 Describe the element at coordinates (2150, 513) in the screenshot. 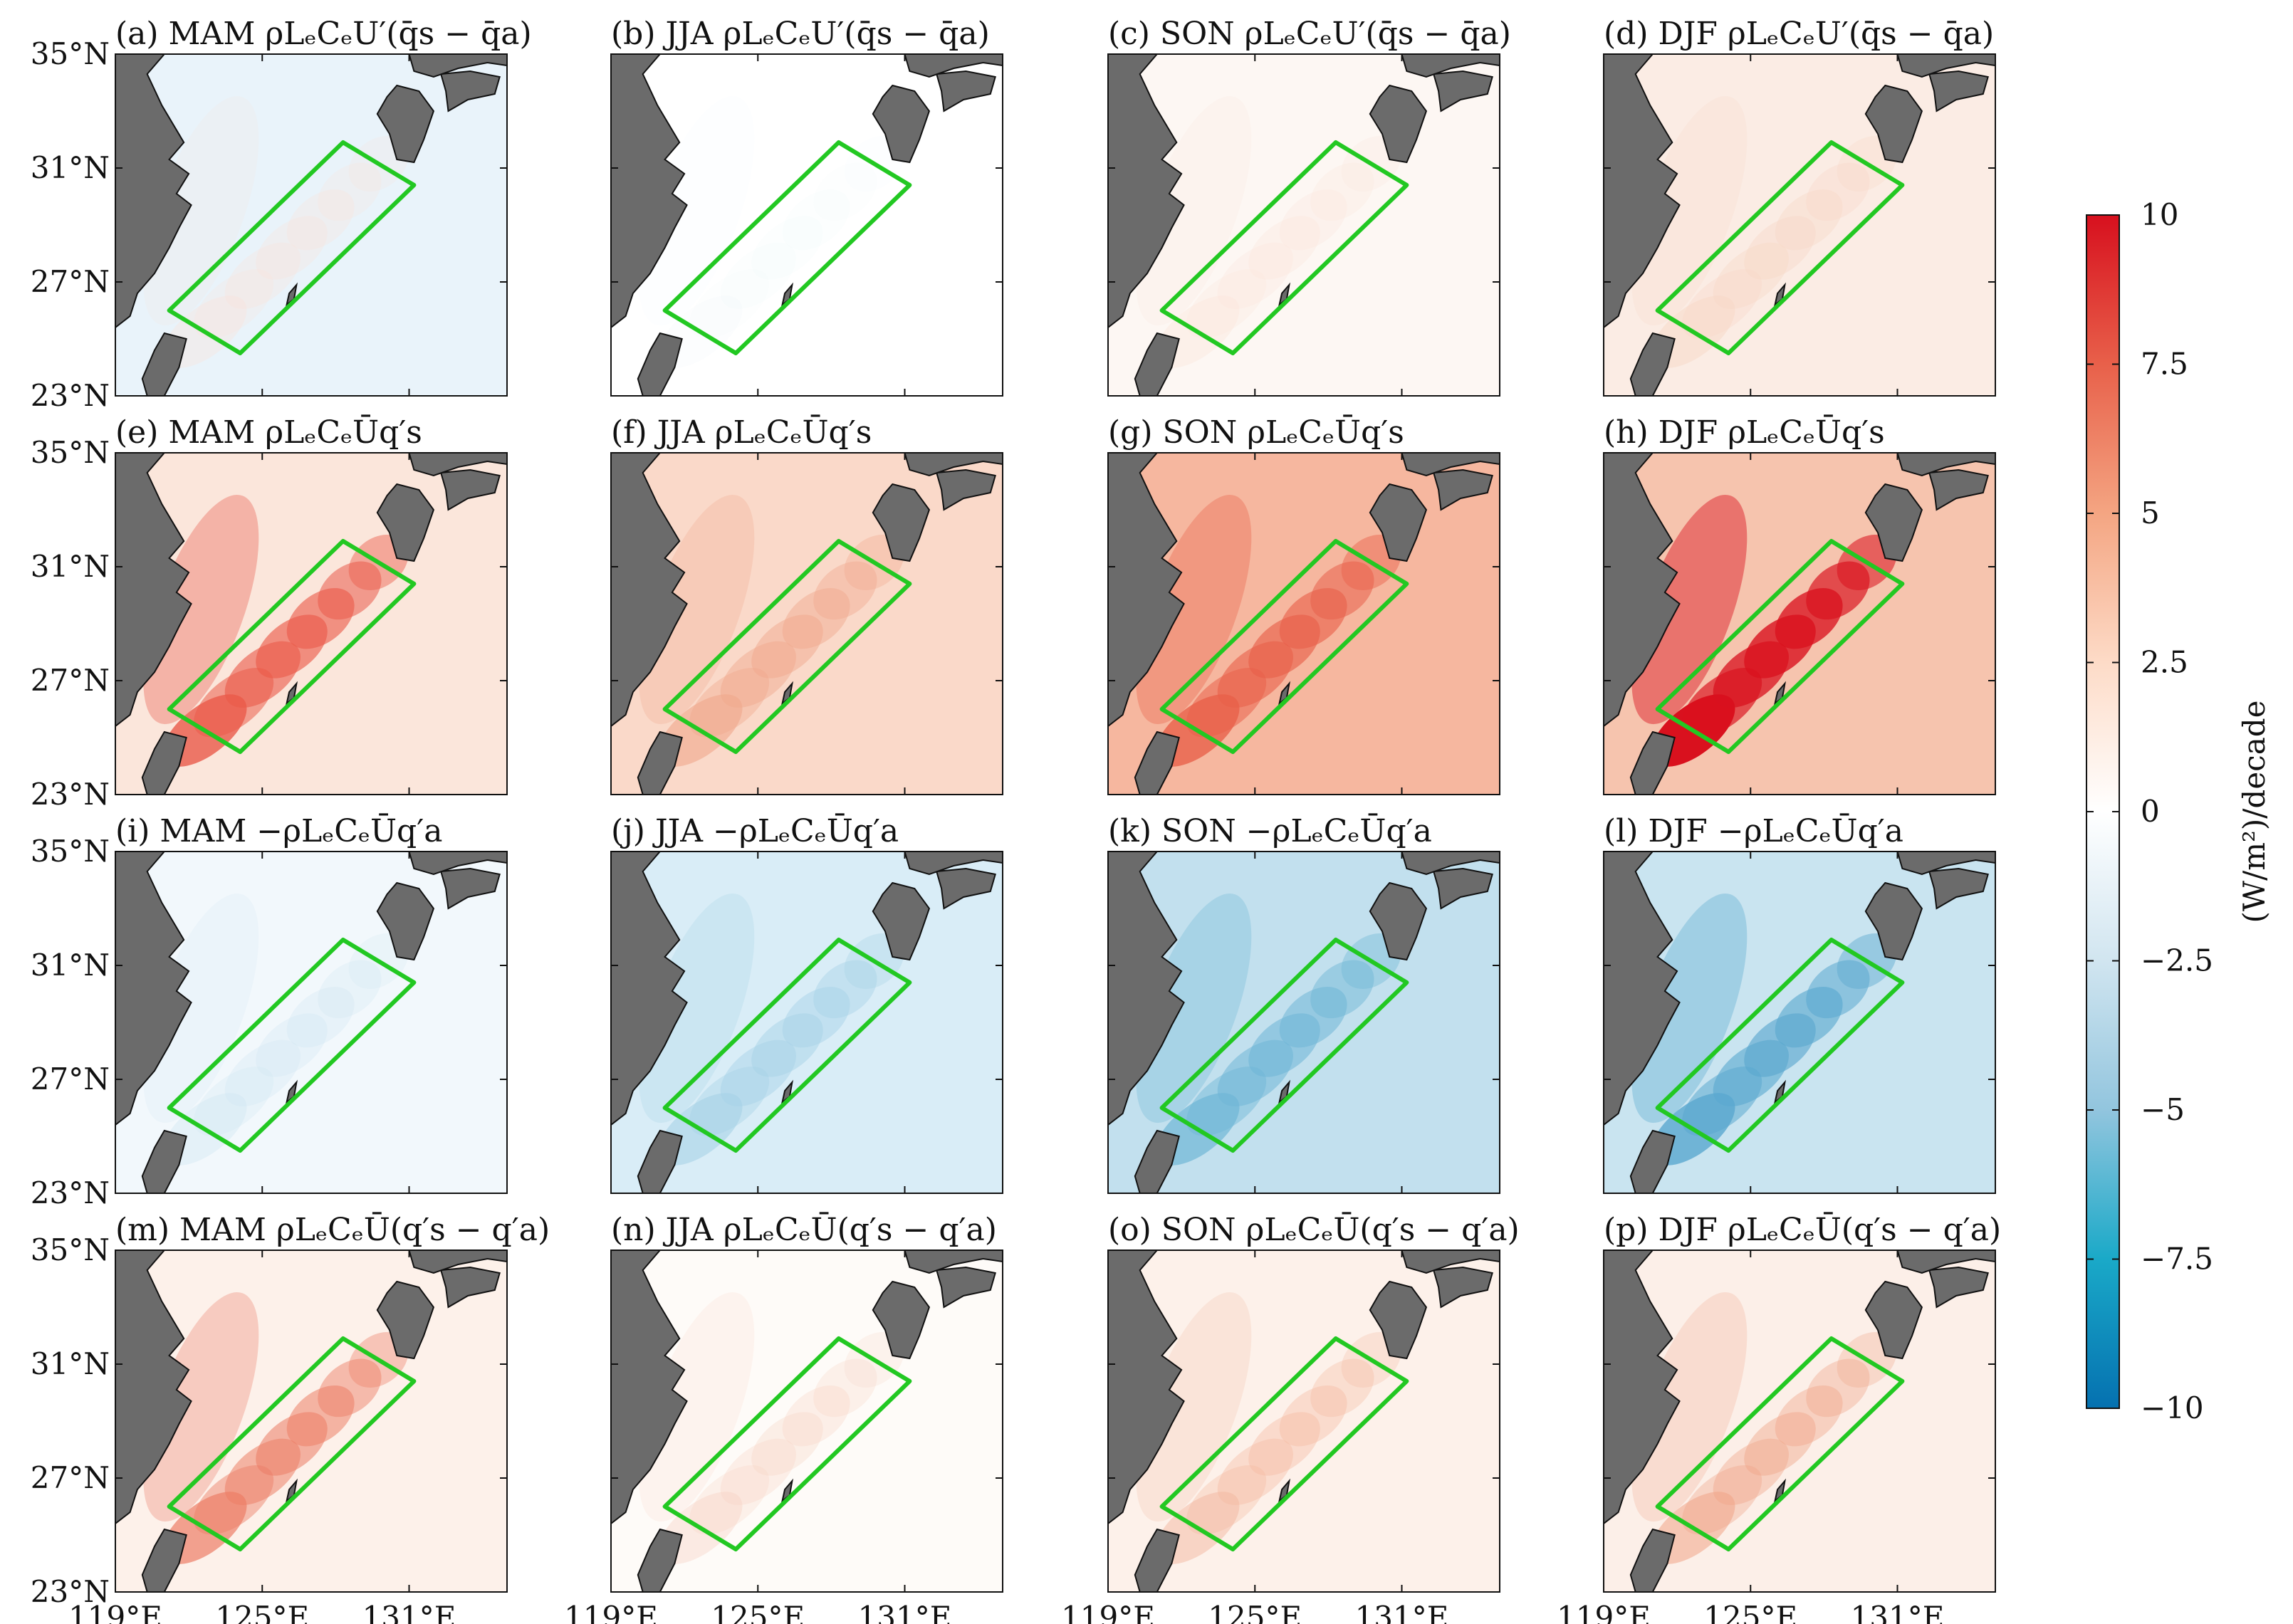

I see `colorbar-tick-label: 5` at that location.